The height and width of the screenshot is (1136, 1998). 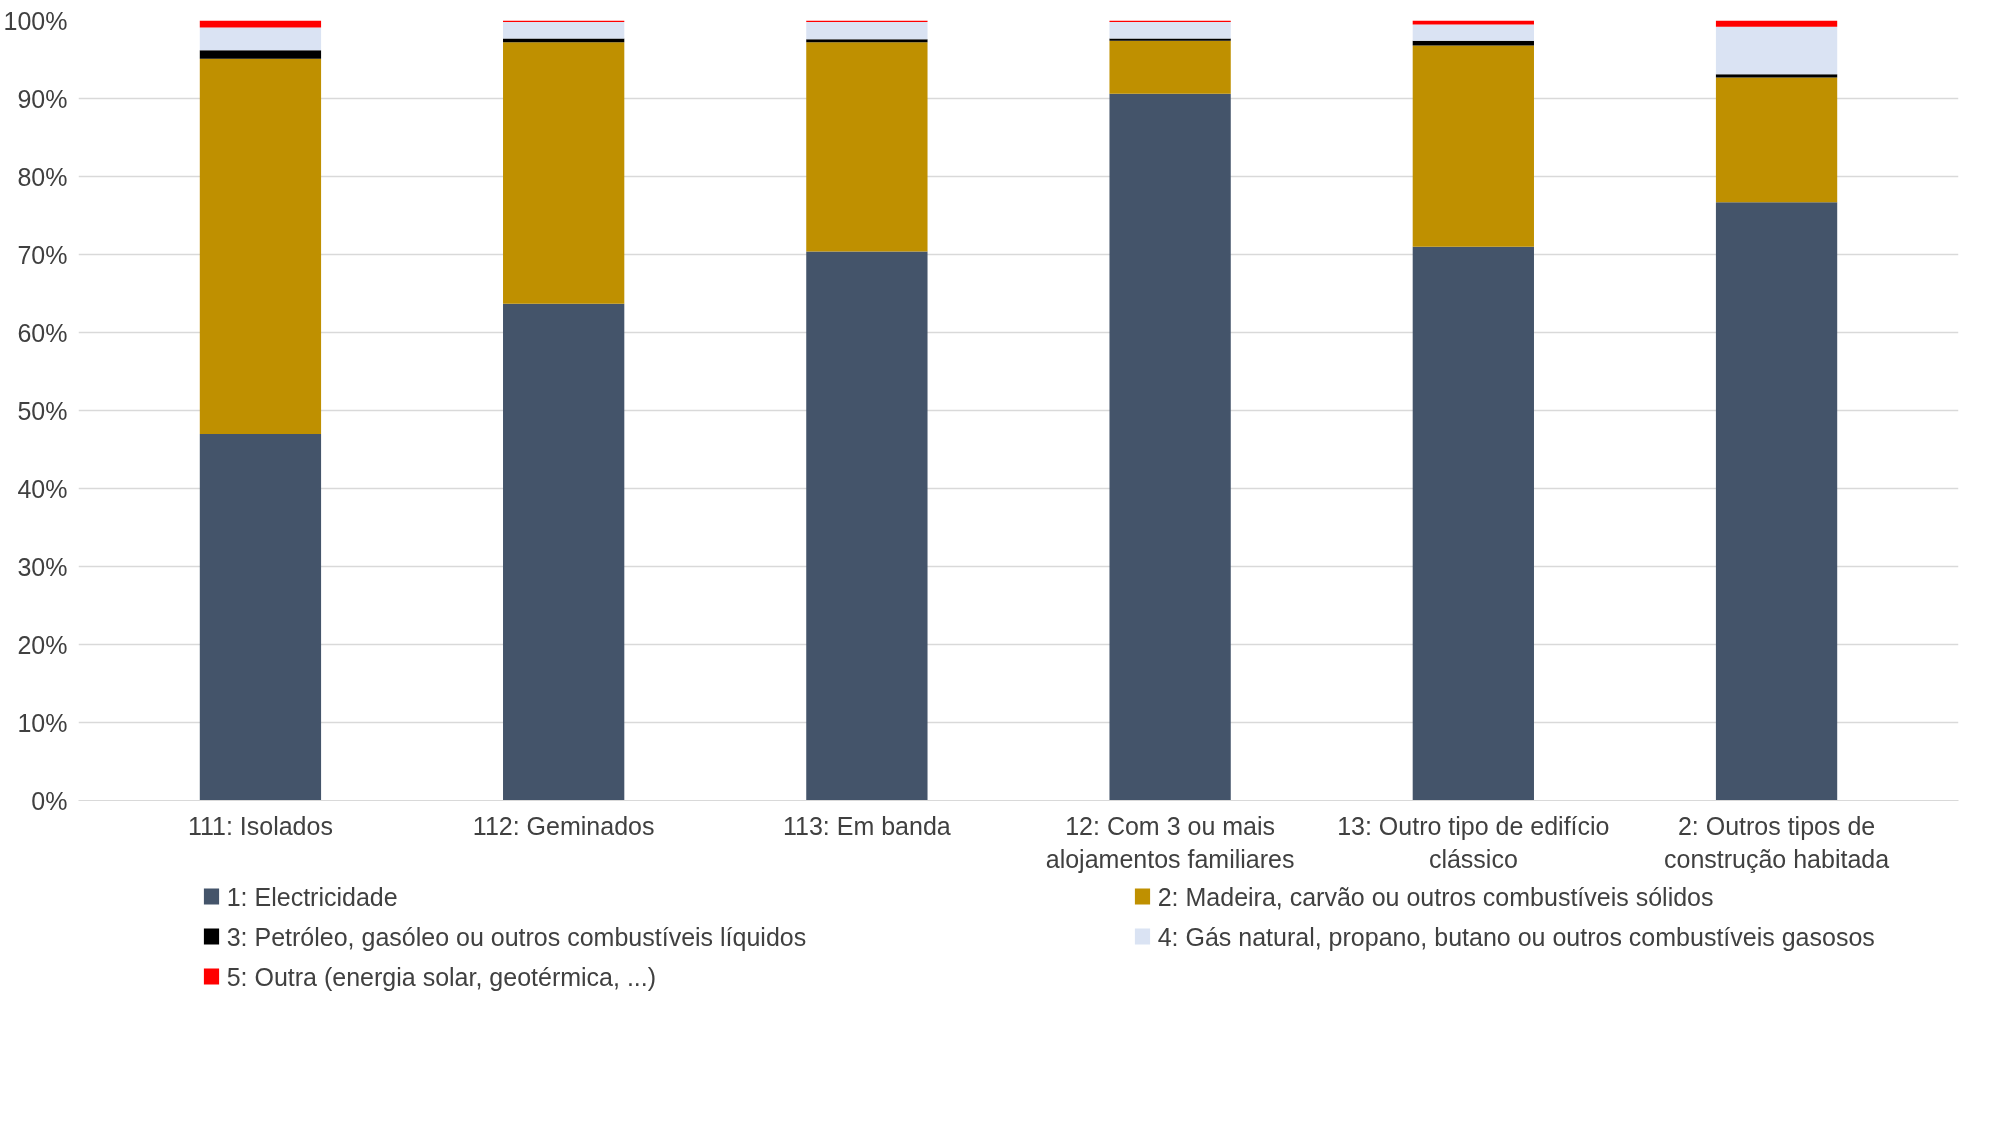 What do you see at coordinates (42, 332) in the screenshot?
I see `y-tick-label: 60%` at bounding box center [42, 332].